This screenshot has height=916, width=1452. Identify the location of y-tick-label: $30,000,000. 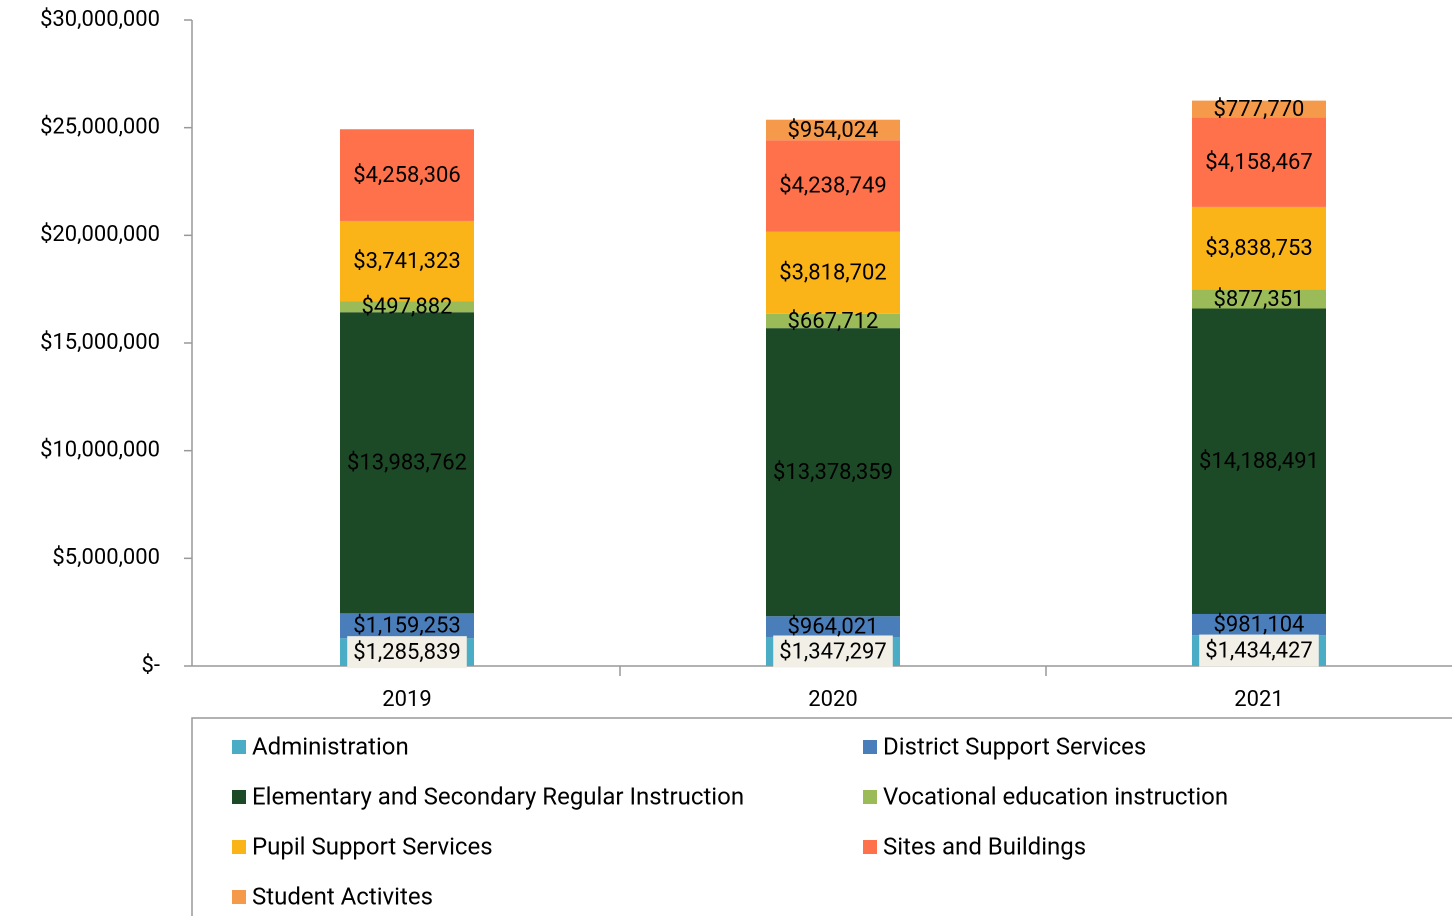
(100, 19).